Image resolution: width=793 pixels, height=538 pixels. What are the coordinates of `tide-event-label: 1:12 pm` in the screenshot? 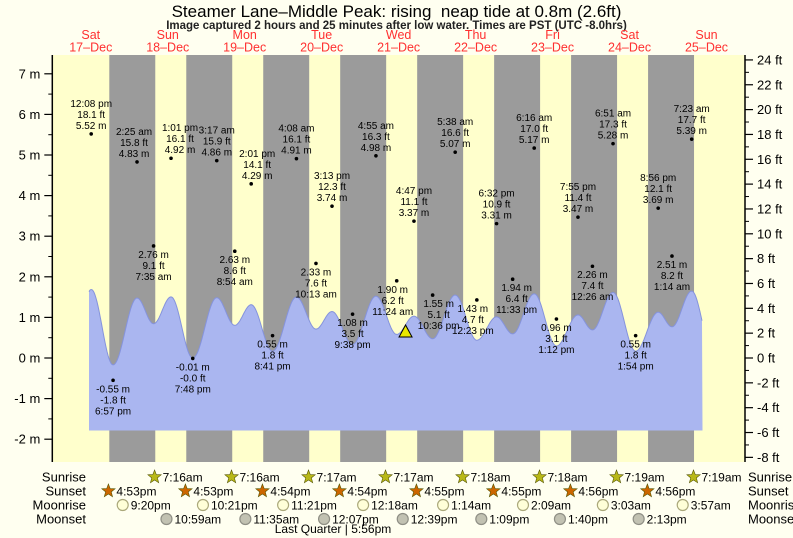 It's located at (556, 350).